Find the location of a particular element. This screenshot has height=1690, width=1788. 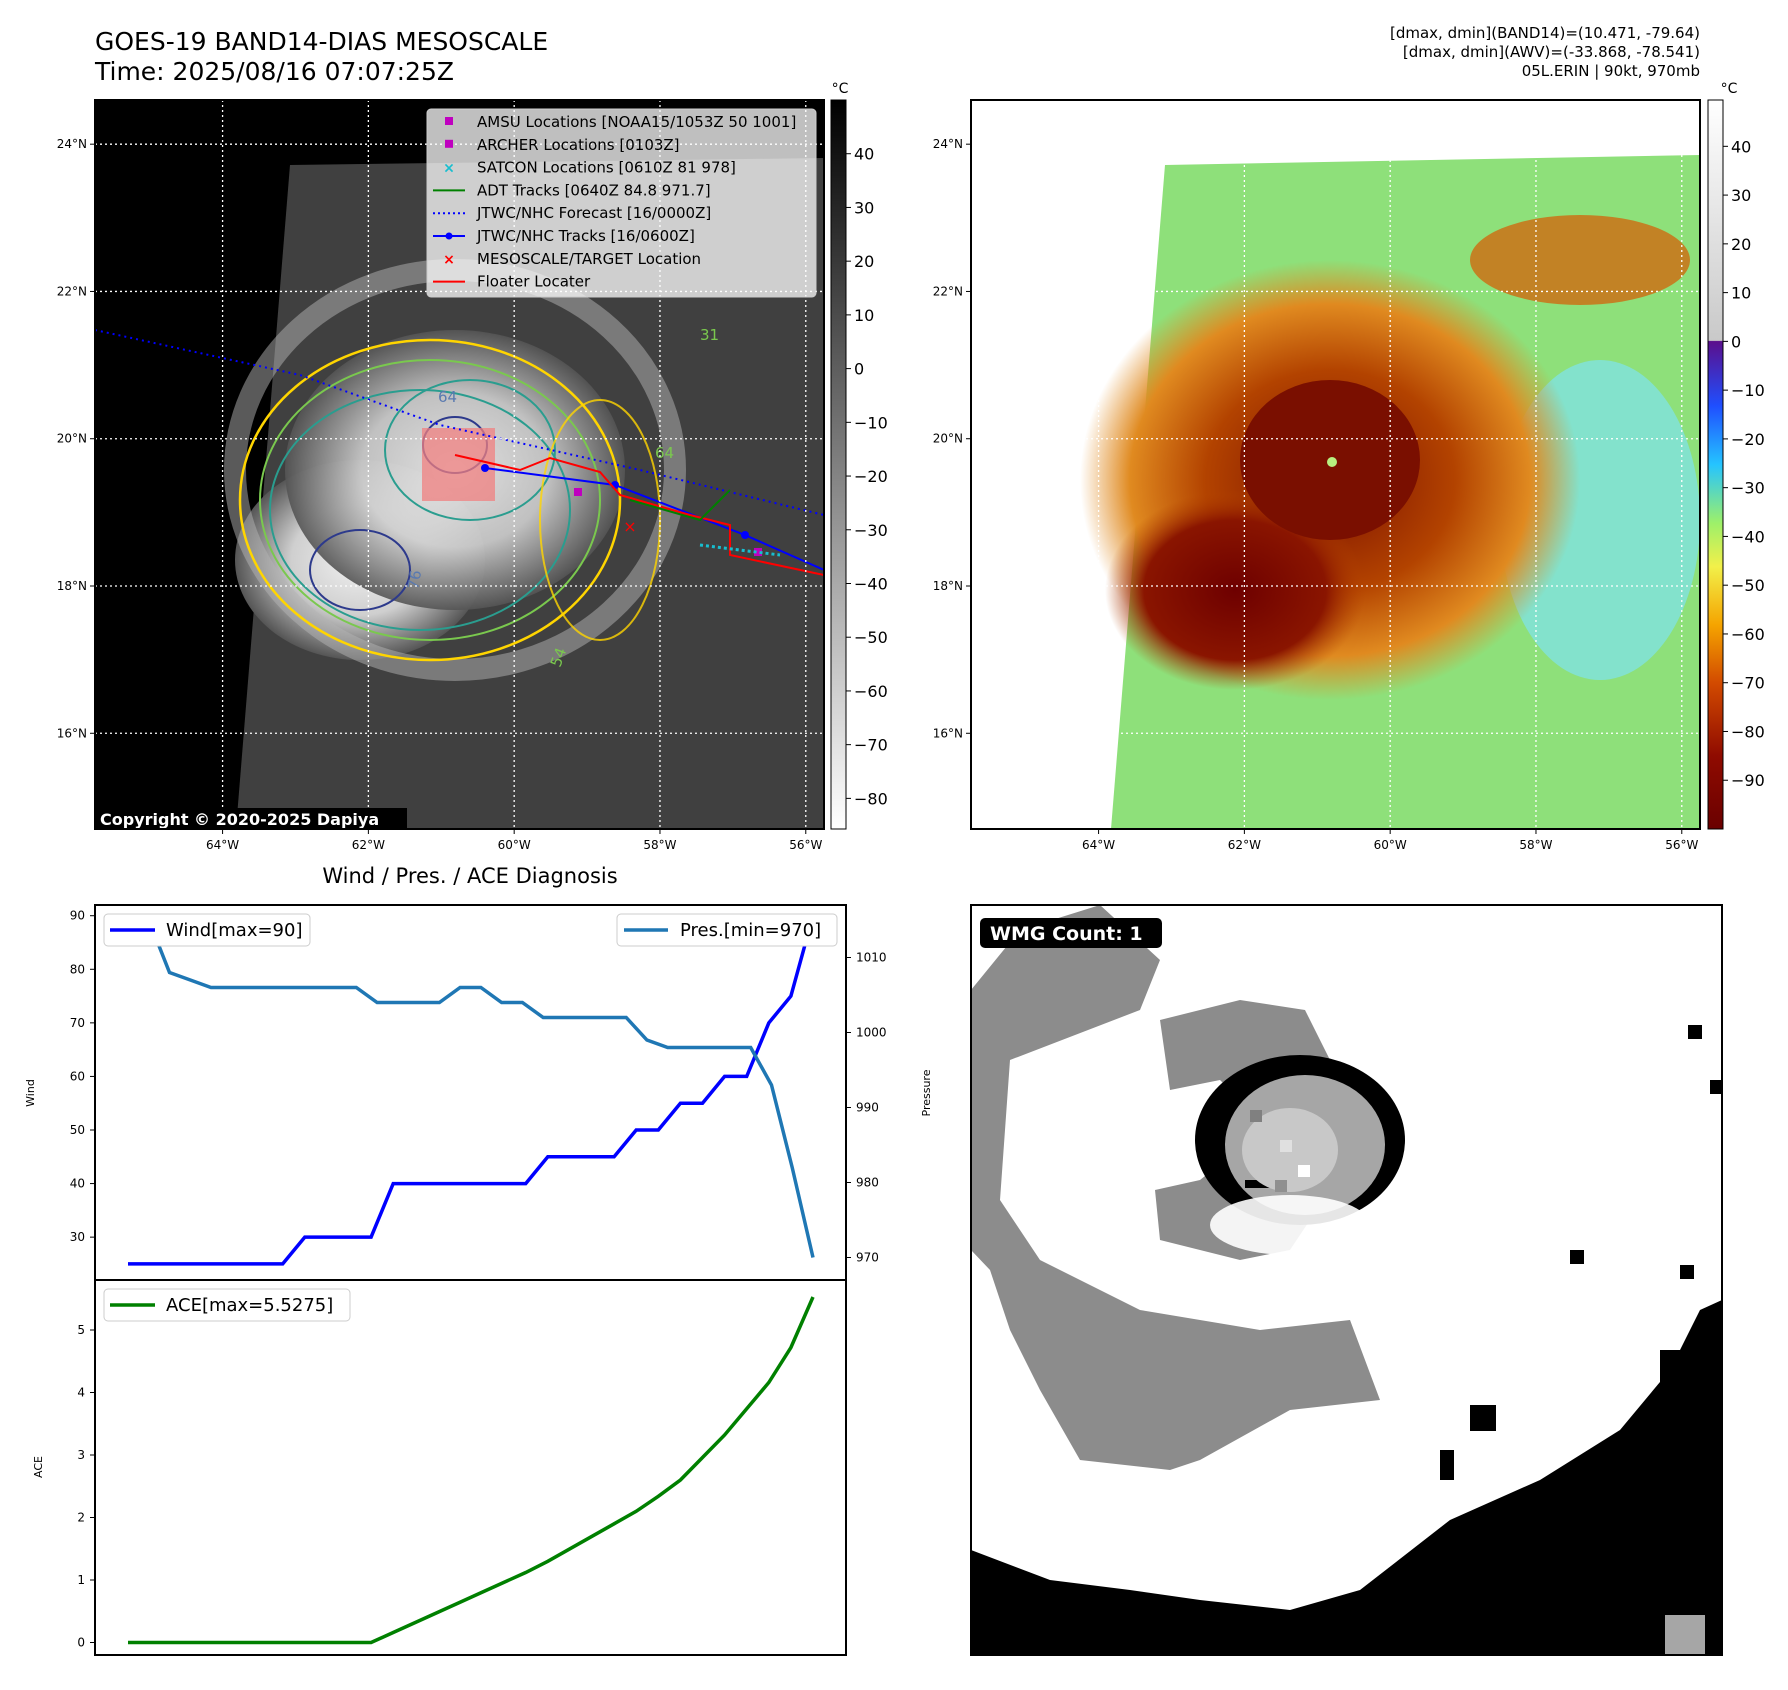

info-line2: [dmax, dmin](AWV)=(-33.868, -78.541) is located at coordinates (1551, 52).